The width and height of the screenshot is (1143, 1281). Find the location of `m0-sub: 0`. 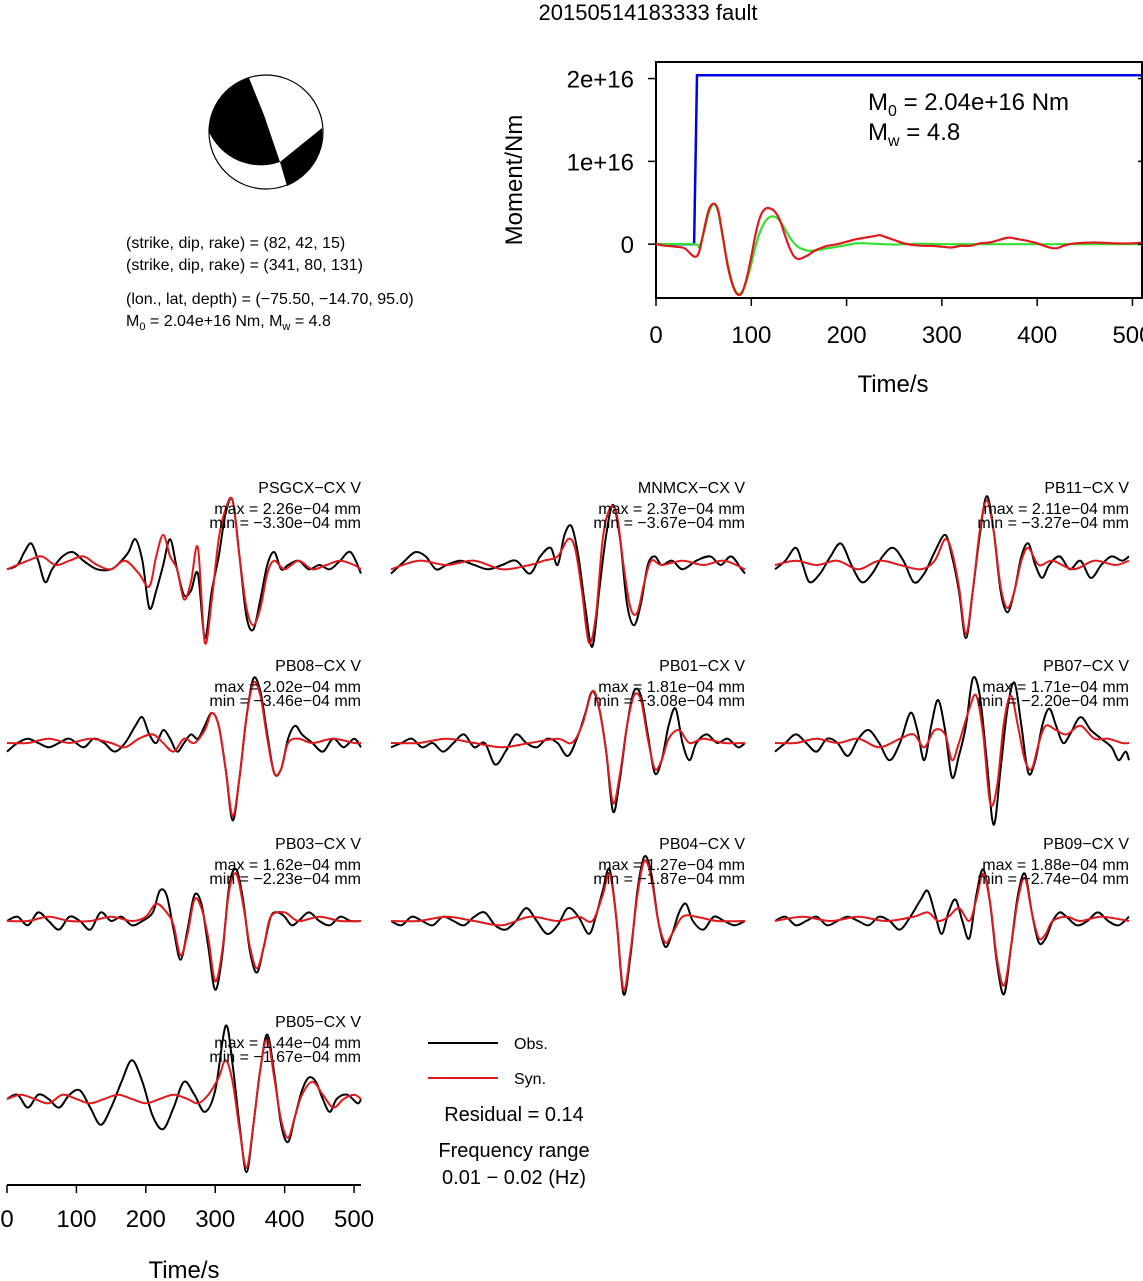

m0-sub: 0 is located at coordinates (142, 327).